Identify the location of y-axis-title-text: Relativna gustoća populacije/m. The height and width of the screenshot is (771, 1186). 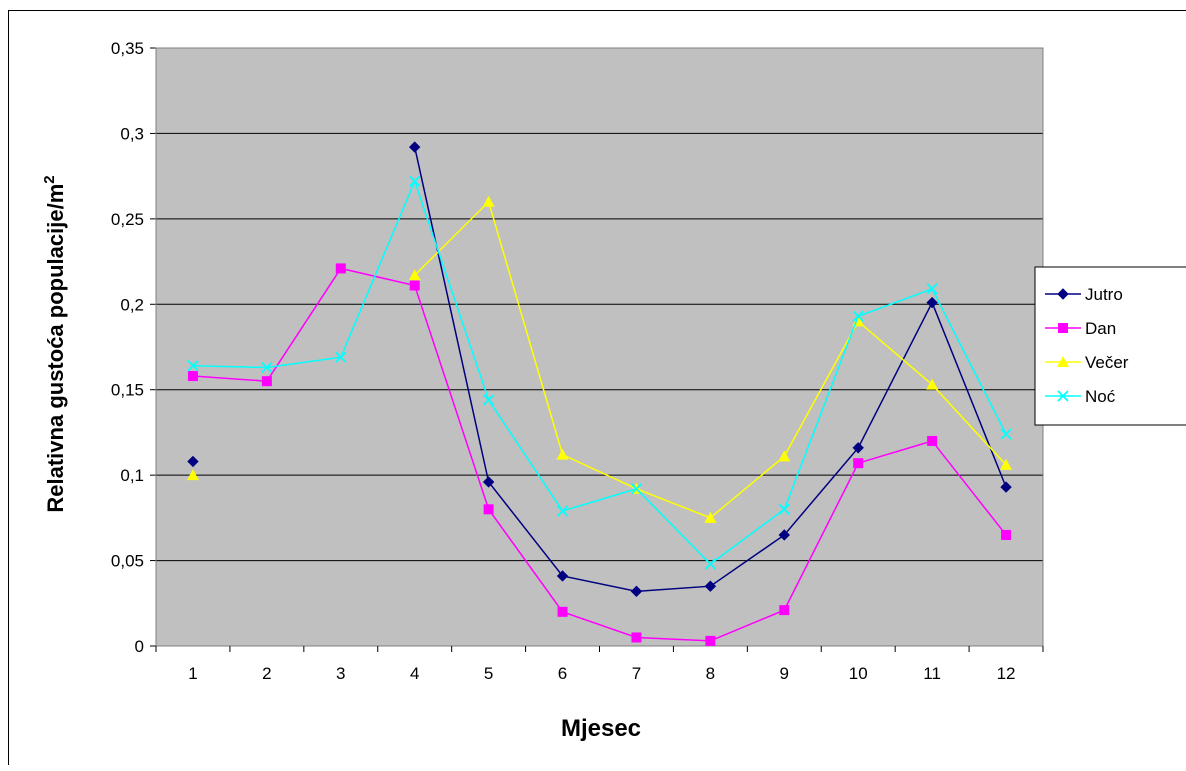
(55, 348).